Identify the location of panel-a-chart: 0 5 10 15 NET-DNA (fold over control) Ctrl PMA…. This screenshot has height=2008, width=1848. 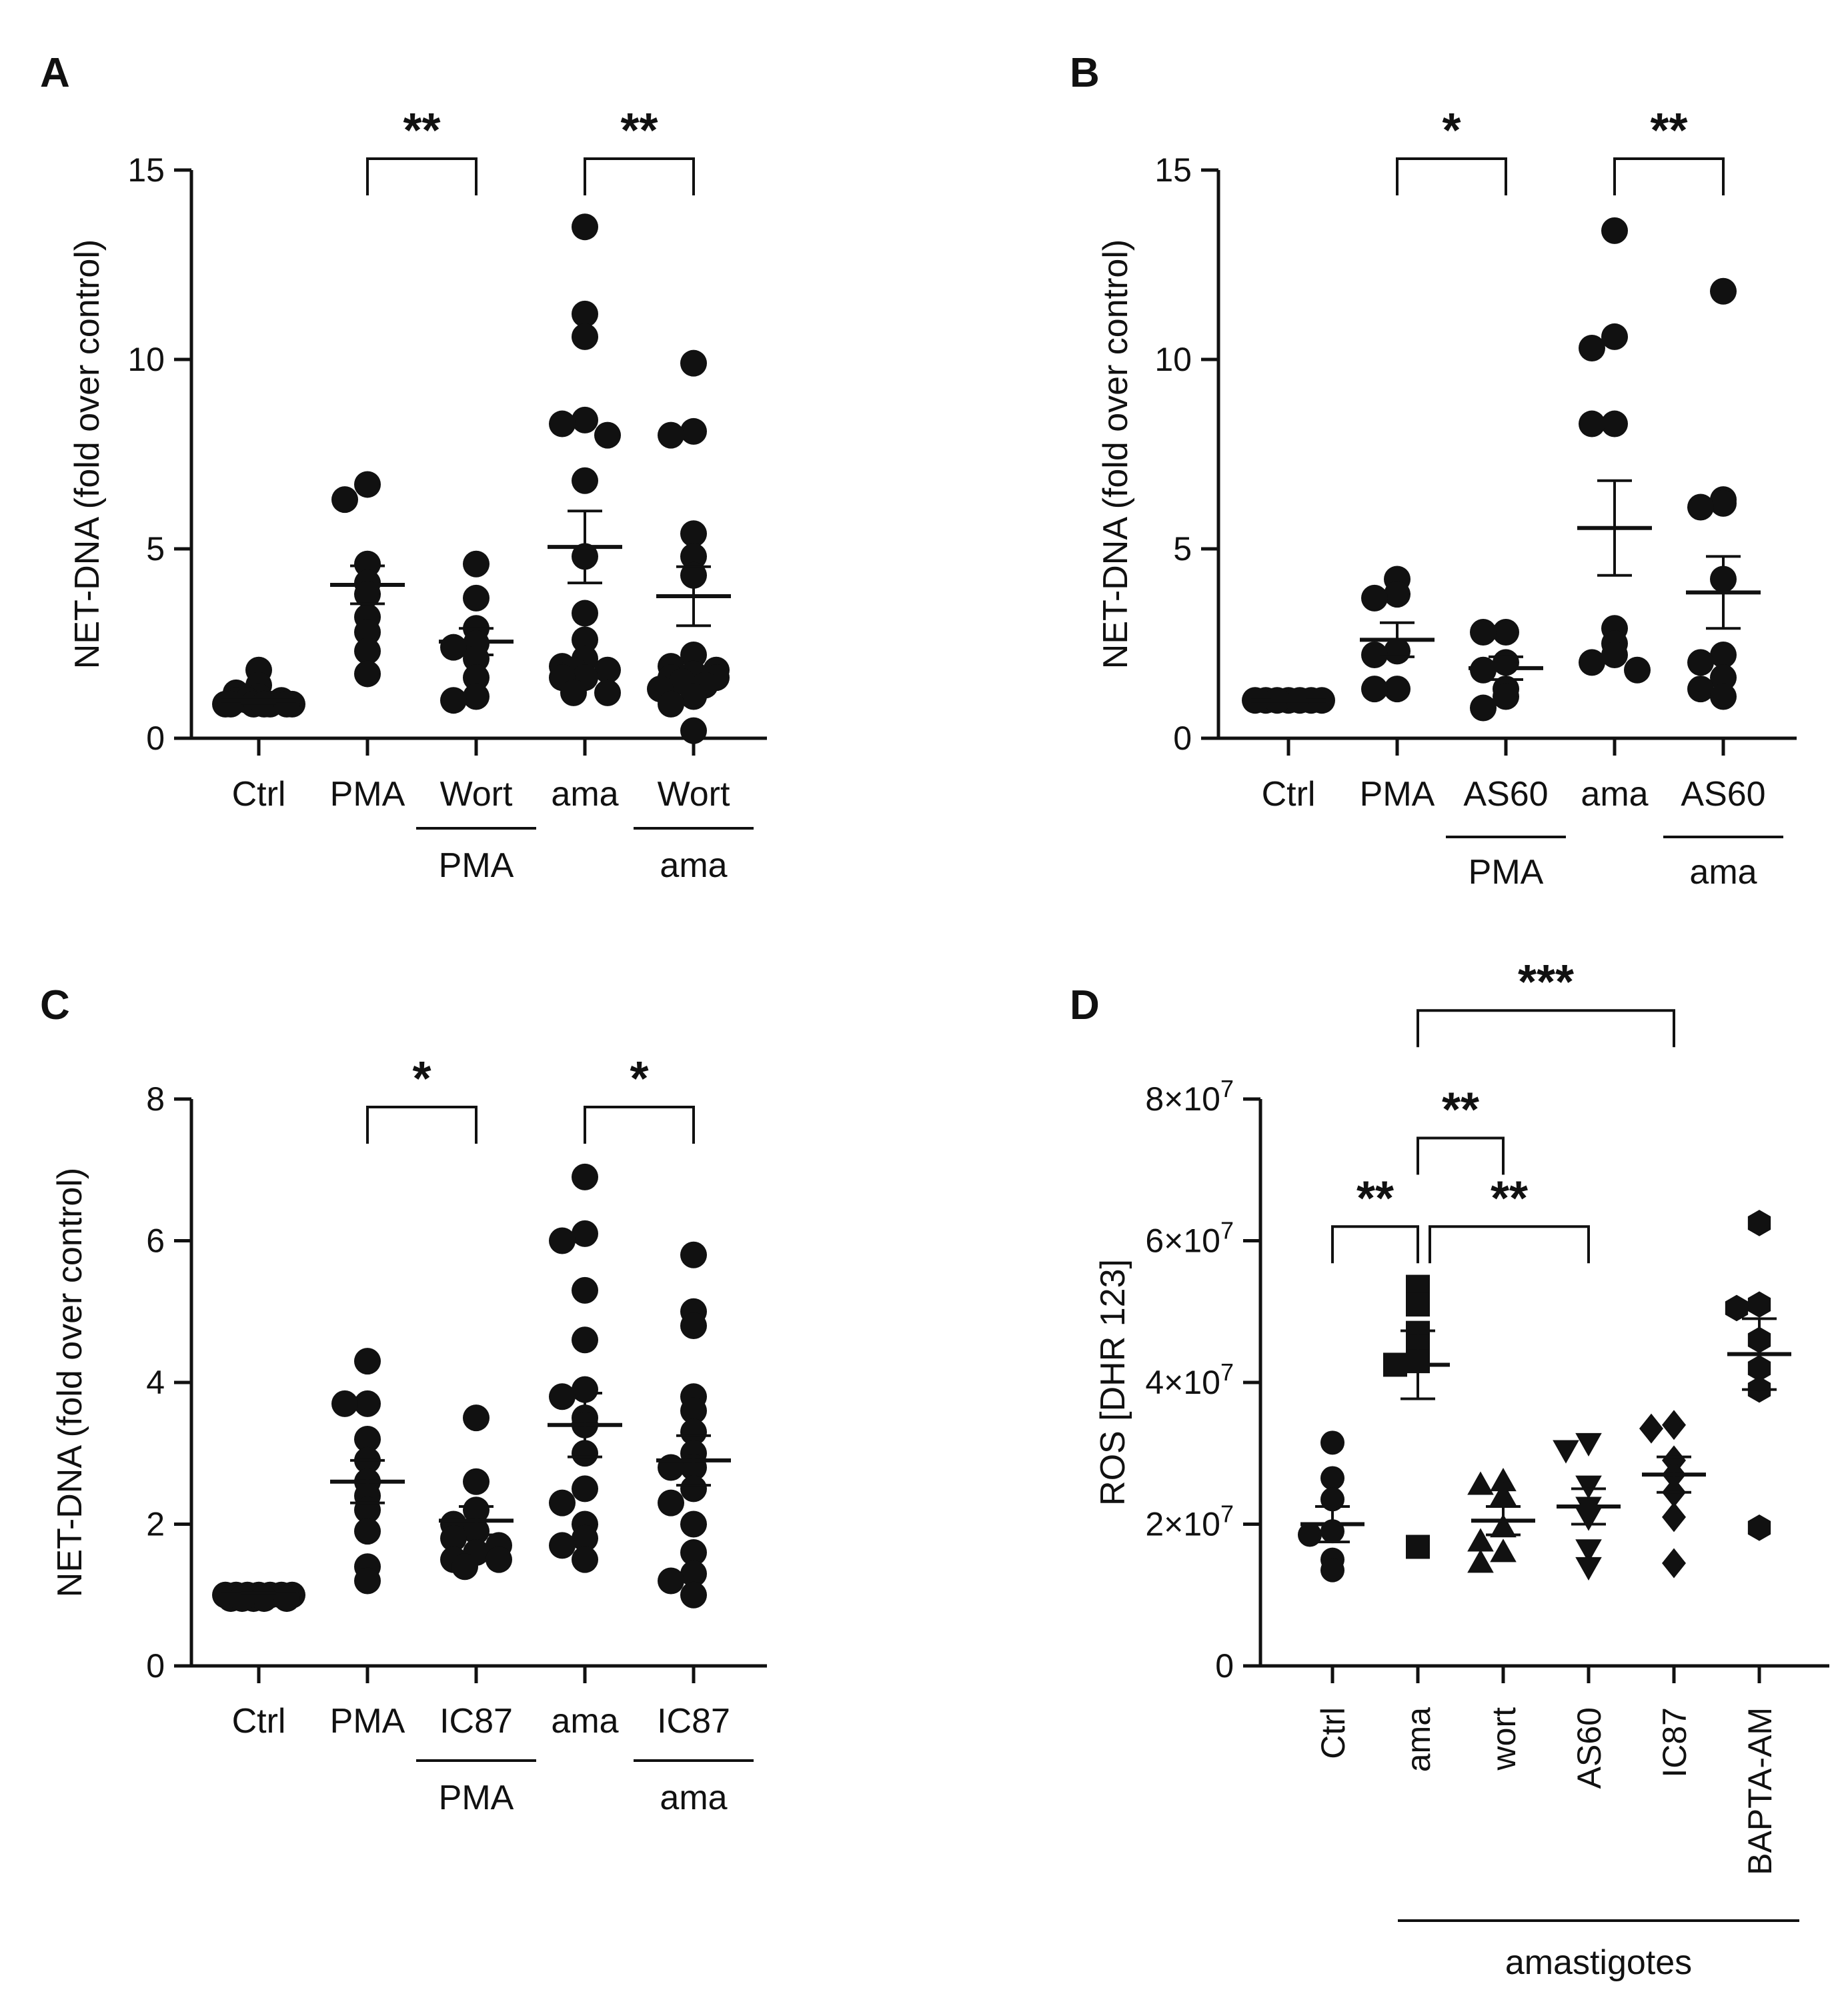
(417, 494).